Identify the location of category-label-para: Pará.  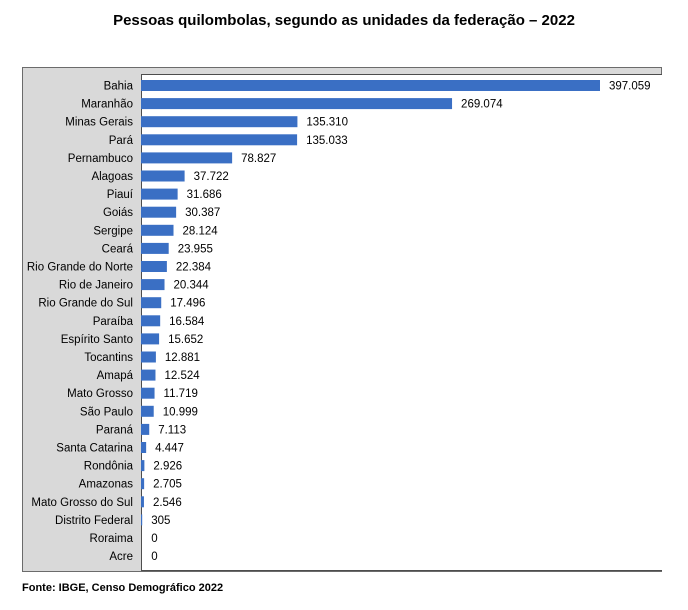
(121, 141).